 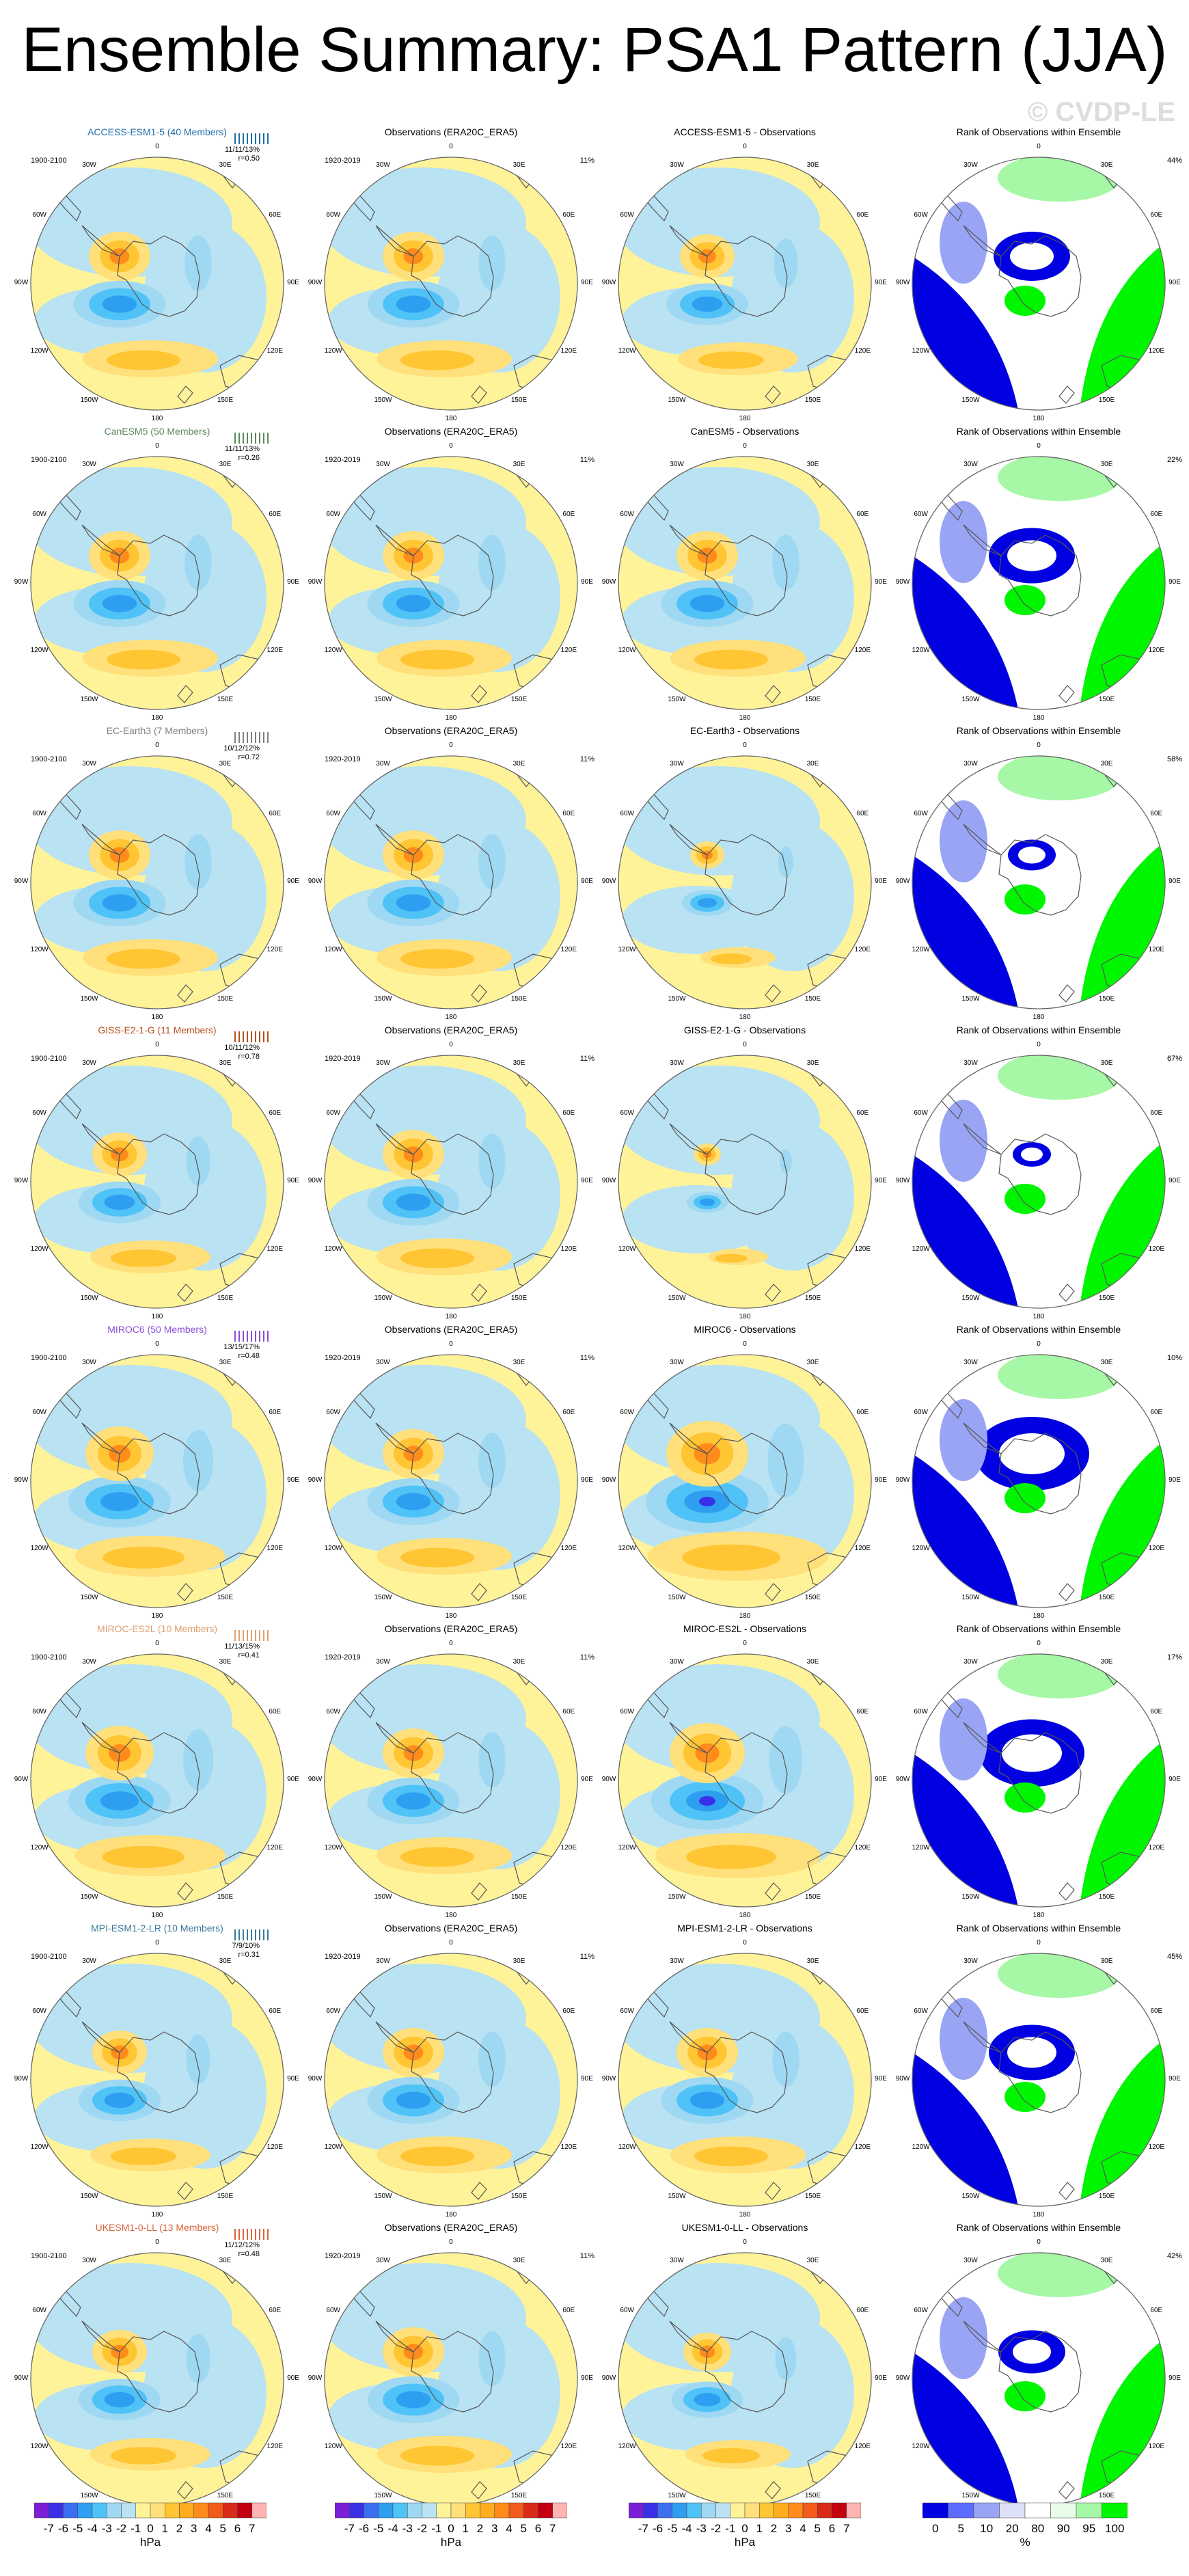 I want to click on colorbar-tick: -4, so click(x=392, y=2529).